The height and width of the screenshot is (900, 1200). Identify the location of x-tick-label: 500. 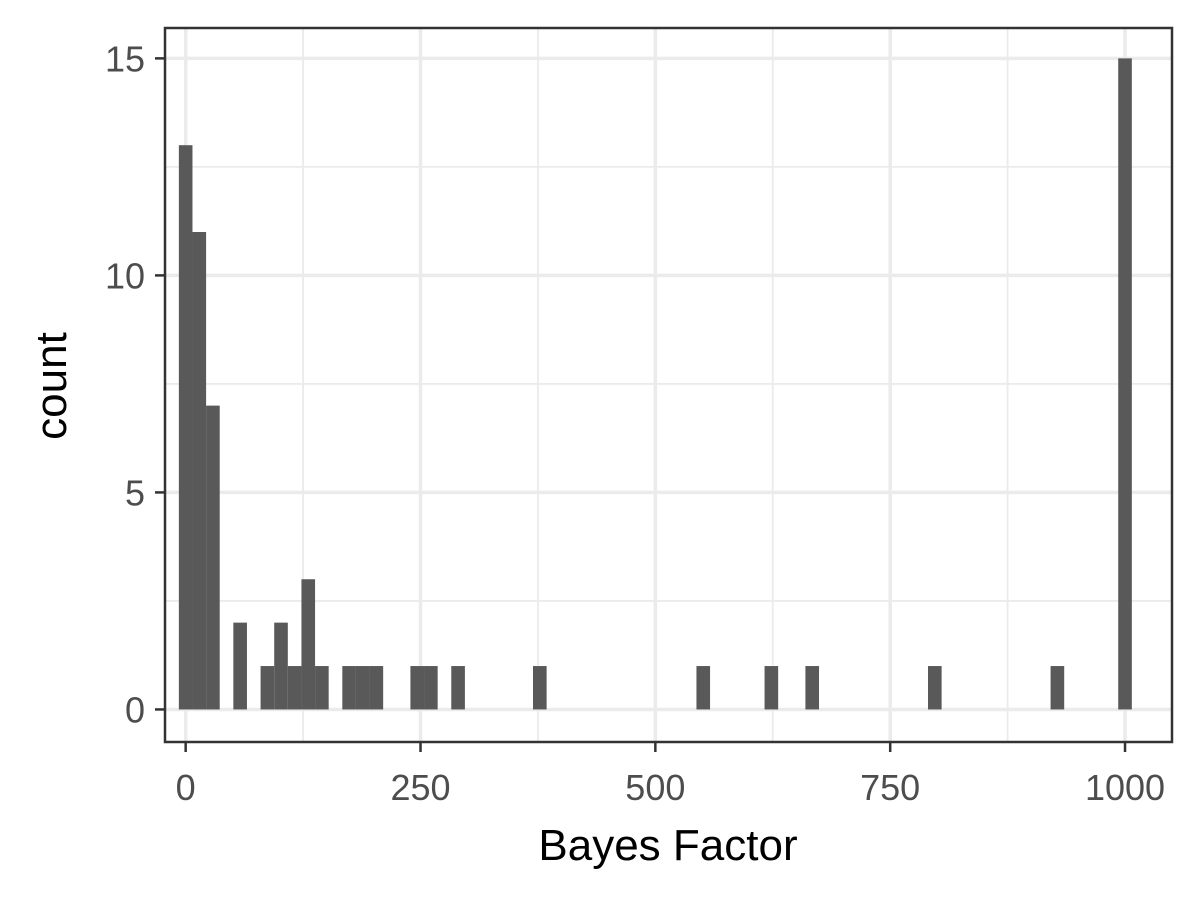
(655, 787).